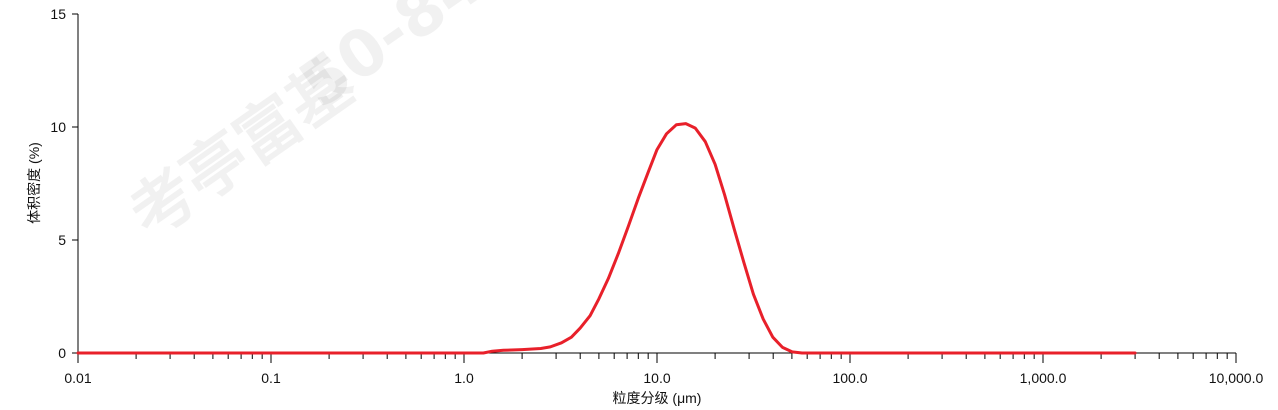 This screenshot has height=410, width=1278. What do you see at coordinates (464, 378) in the screenshot?
I see `x-tick-label: 1.0` at bounding box center [464, 378].